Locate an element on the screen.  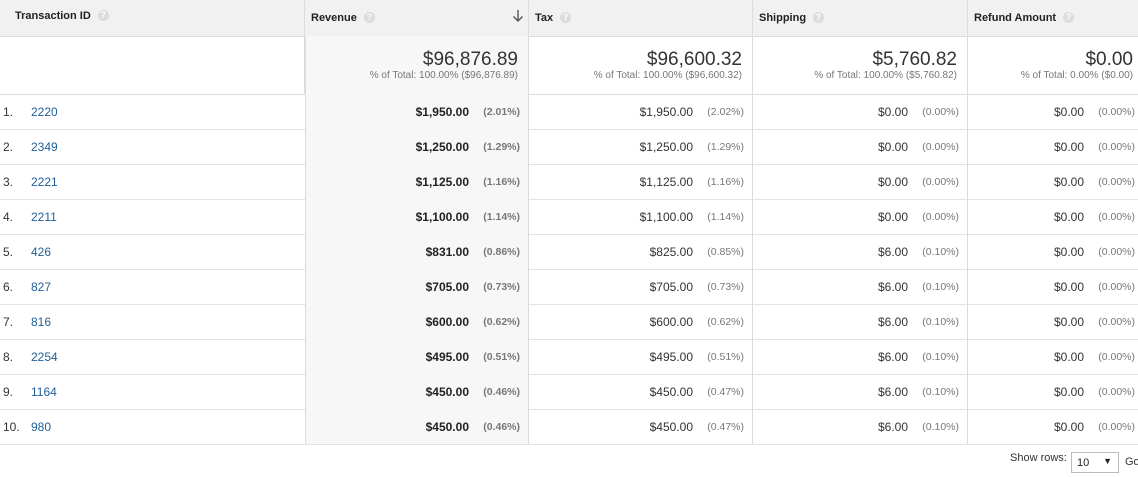
tax-percent: (0.51%) is located at coordinates (725, 357).